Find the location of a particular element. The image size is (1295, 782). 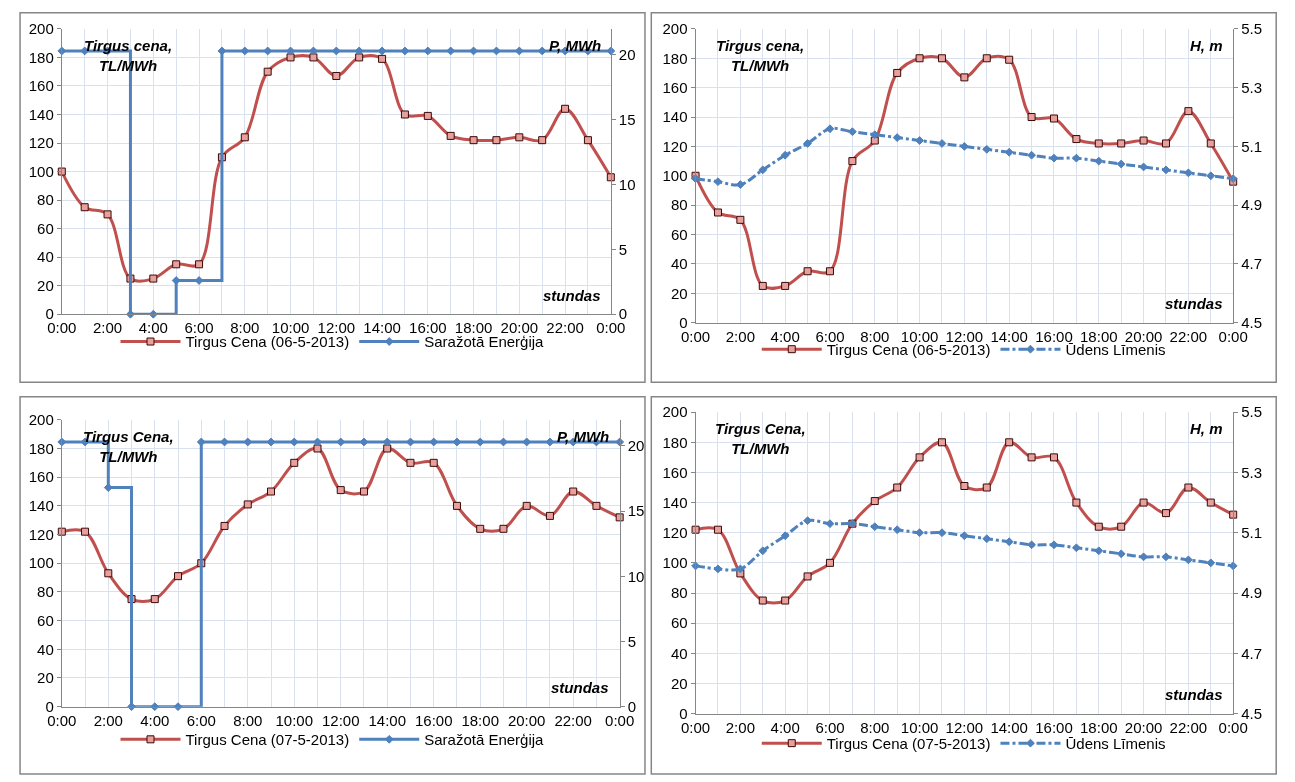

y-axis-title: Tirgus cena, TL/MWh is located at coordinates (760, 55).